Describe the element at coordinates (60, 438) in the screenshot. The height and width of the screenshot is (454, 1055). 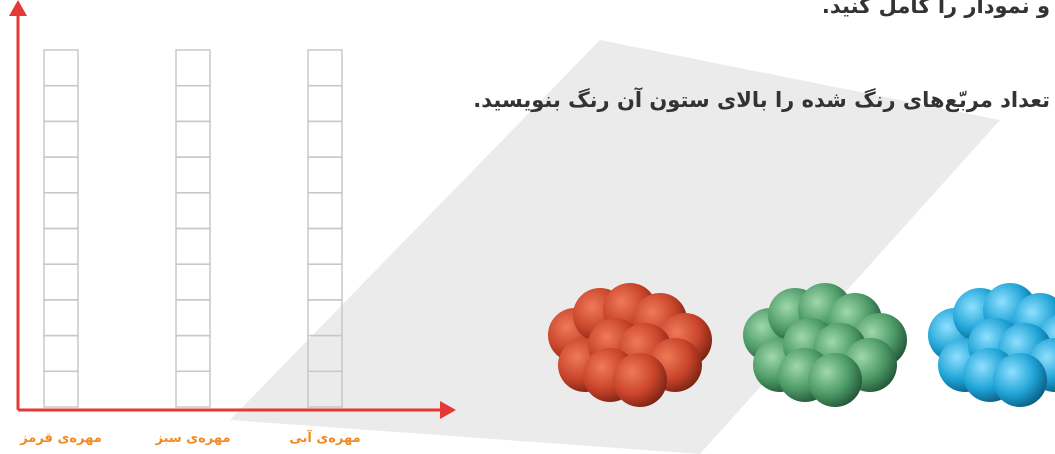
I see `column-label: مهره‌ی قرمز` at that location.